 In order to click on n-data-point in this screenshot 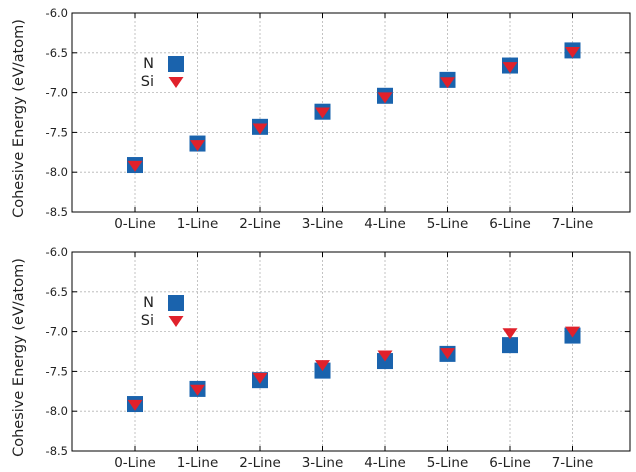, I will do `click(510, 345)`.